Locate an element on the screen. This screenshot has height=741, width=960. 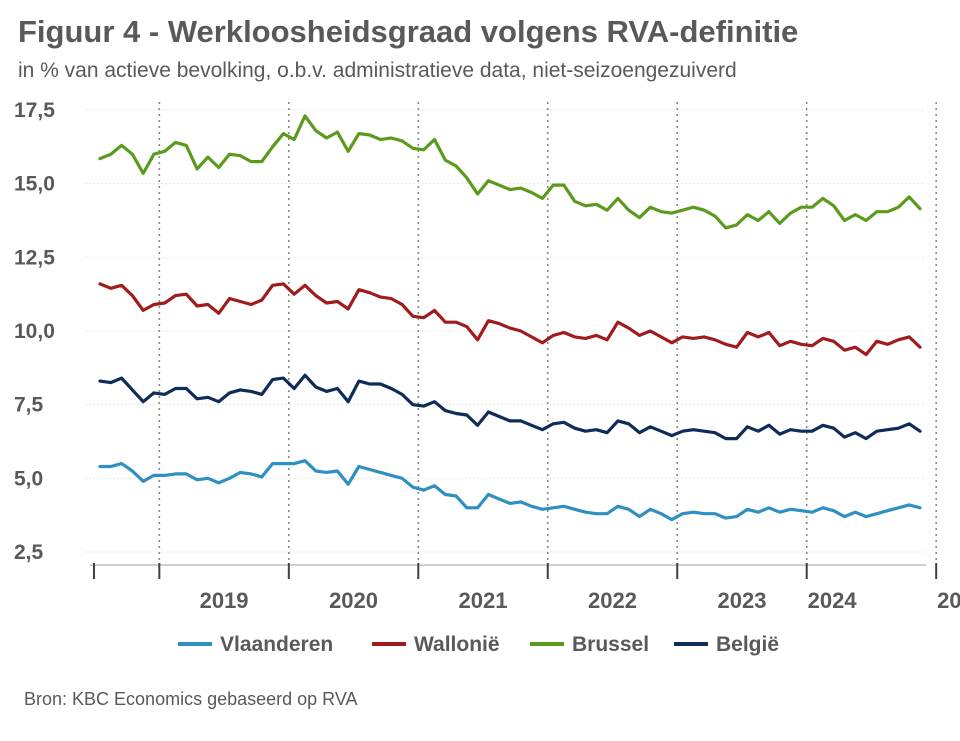
y-tick-label: 17,5 is located at coordinates (34, 110).